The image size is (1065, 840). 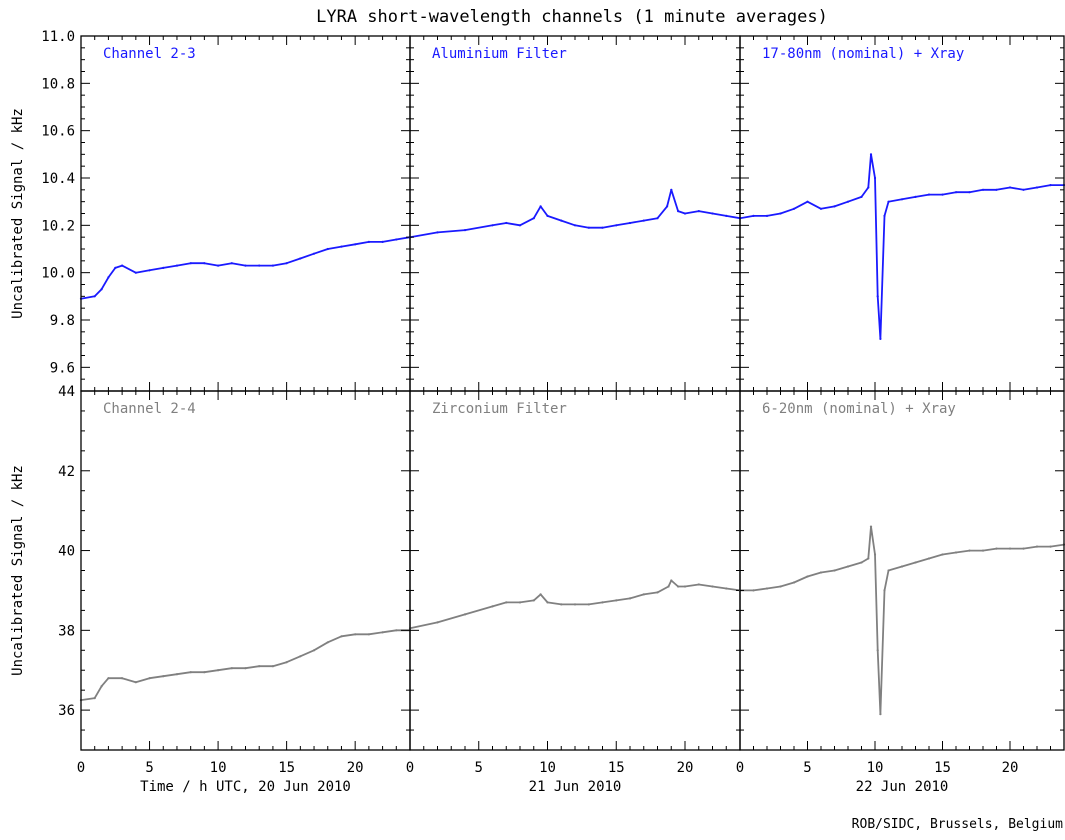 What do you see at coordinates (902, 570) in the screenshot?
I see `panel-6-frame` at bounding box center [902, 570].